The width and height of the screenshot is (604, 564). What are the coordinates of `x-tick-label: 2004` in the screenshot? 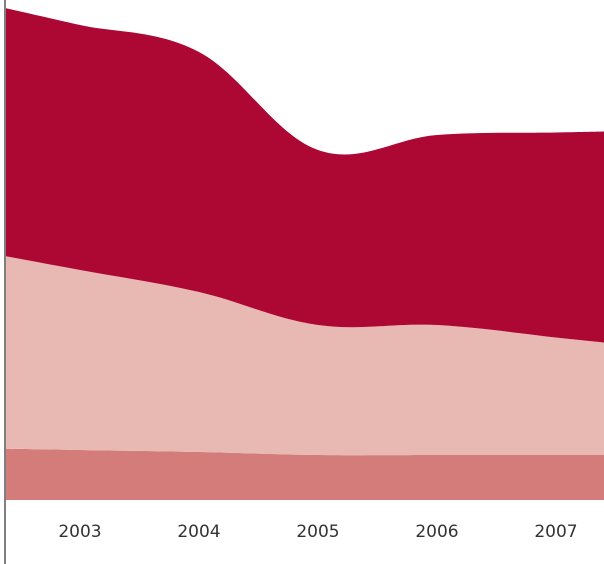 It's located at (198, 532).